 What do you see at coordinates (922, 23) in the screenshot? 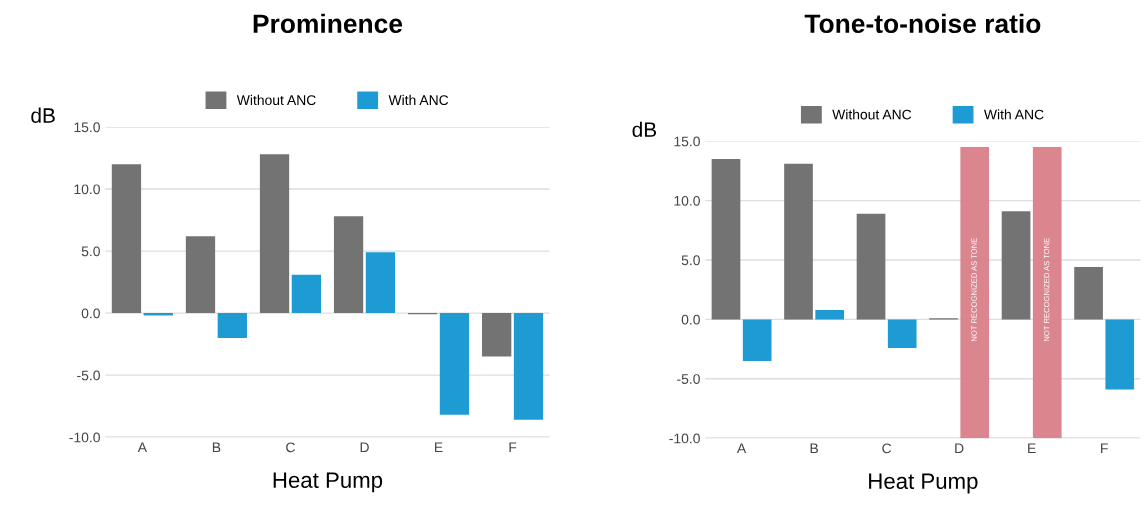
I see `chart-title: Tone-to-noise ratio` at bounding box center [922, 23].